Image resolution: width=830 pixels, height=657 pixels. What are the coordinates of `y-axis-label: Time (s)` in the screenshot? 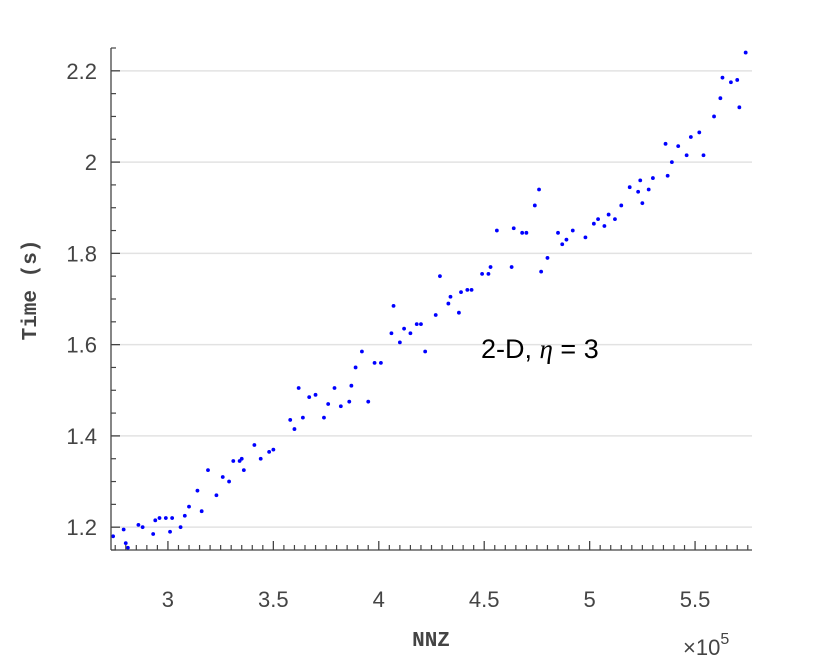 It's located at (31, 290).